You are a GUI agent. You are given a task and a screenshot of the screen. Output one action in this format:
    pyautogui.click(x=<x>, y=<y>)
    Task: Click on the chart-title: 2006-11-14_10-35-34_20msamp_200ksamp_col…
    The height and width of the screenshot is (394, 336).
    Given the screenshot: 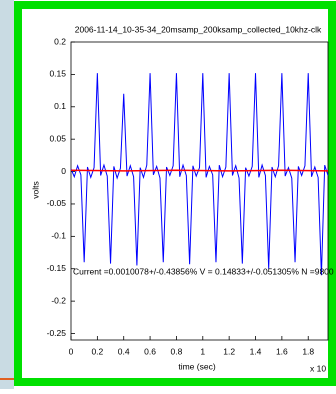 What is the action you would take?
    pyautogui.click(x=198, y=29)
    